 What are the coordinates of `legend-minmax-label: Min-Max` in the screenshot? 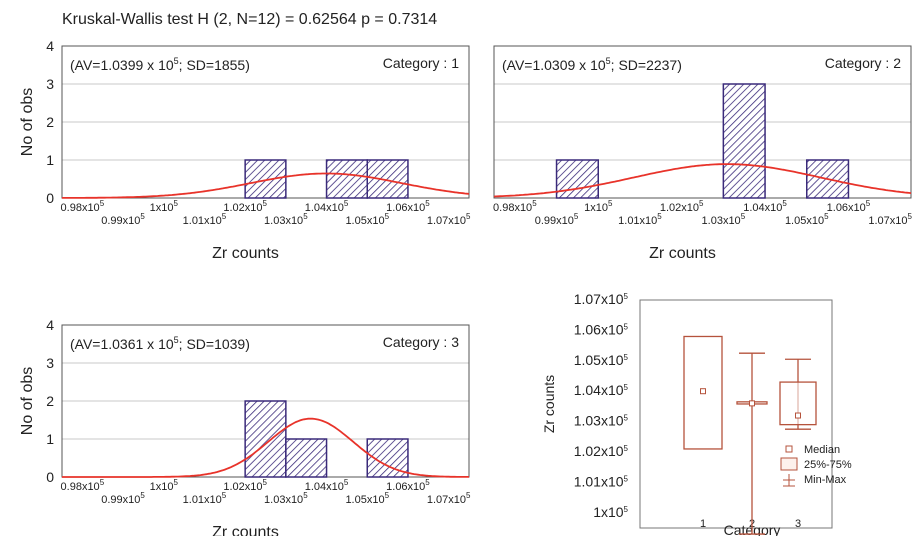 It's located at (825, 480).